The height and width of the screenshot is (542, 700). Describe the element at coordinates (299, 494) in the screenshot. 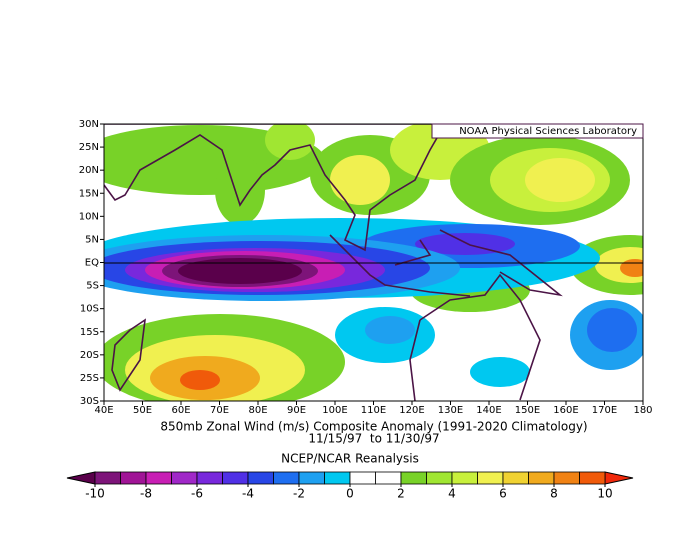

I see `colorbar-label: -2` at that location.